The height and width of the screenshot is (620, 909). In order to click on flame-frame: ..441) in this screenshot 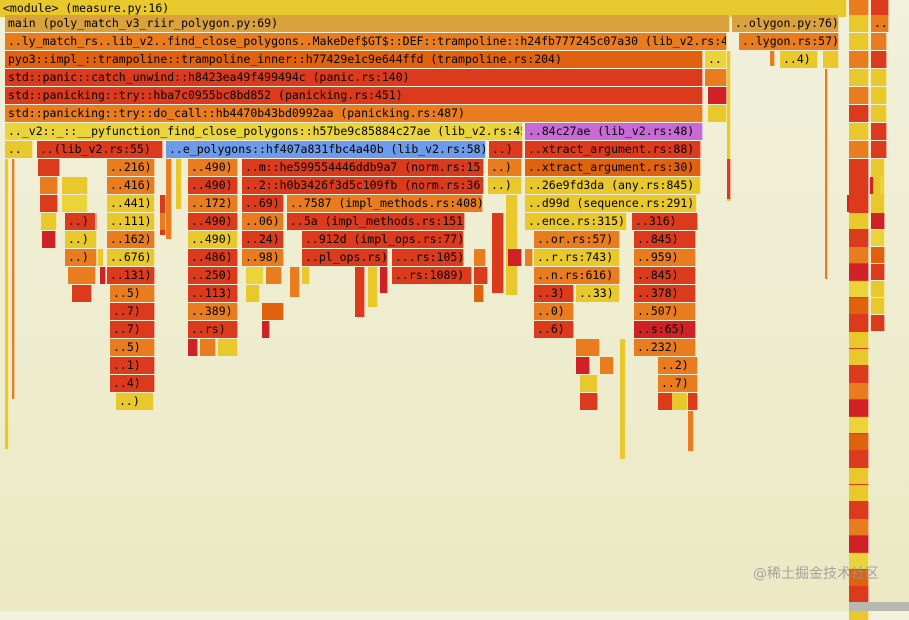, I will do `click(131, 203)`.